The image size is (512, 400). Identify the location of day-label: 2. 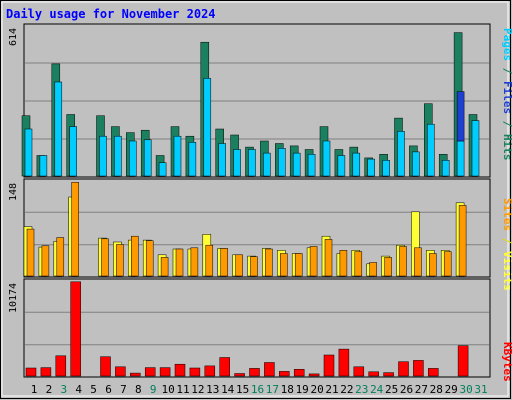
(49, 389).